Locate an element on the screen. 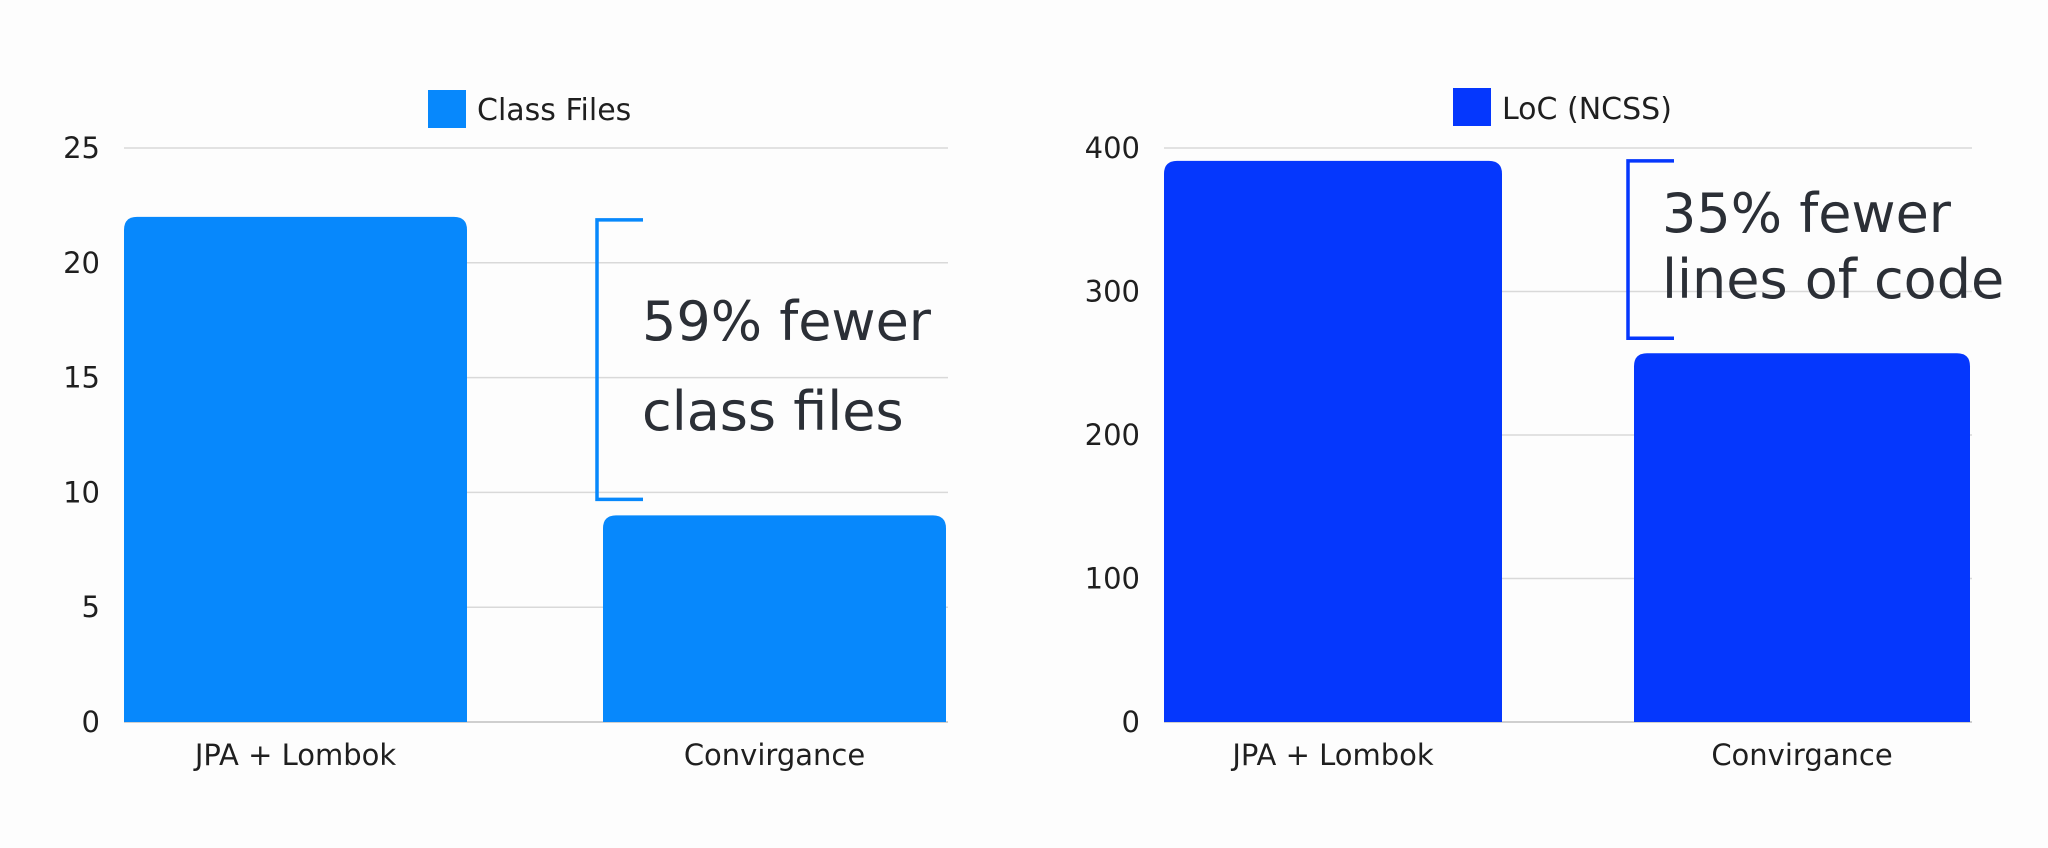  annotation-text: class files is located at coordinates (773, 411).